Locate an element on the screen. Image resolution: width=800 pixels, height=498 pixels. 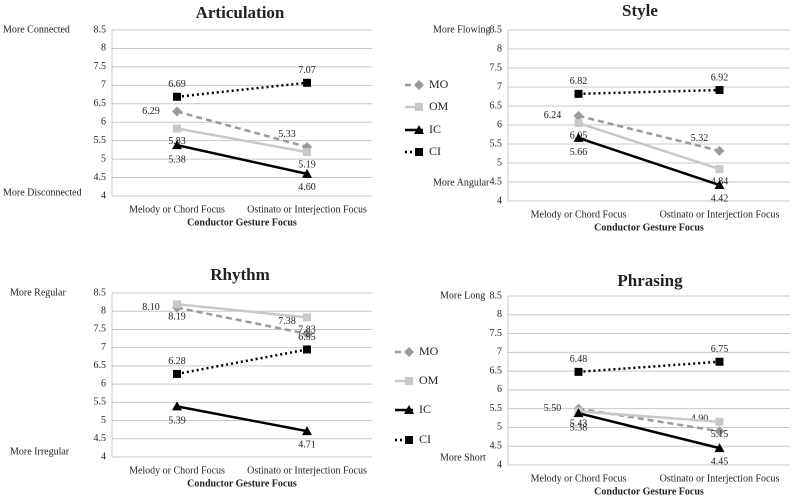
data-label: 6.75 is located at coordinates (720, 349).